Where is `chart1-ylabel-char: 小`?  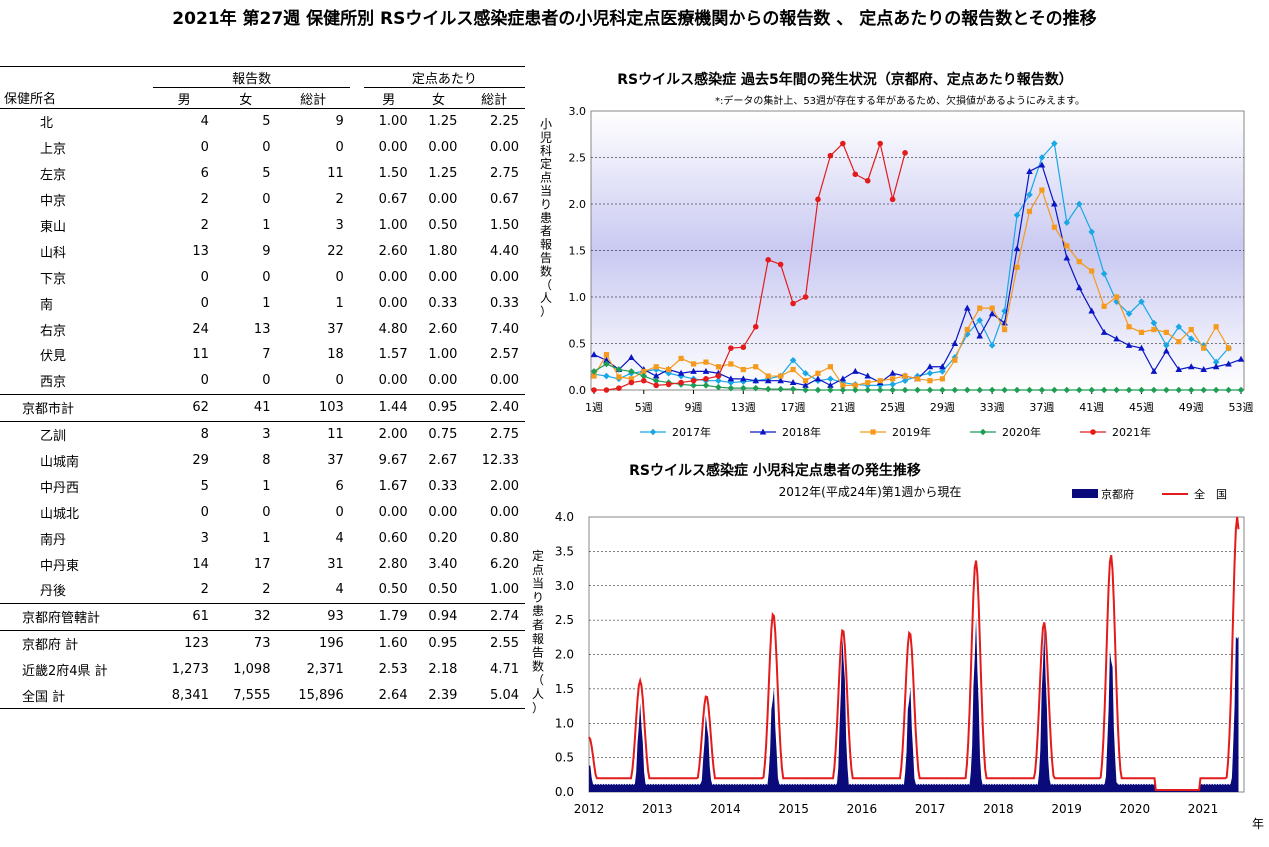
chart1-ylabel-char: 小 is located at coordinates (546, 124).